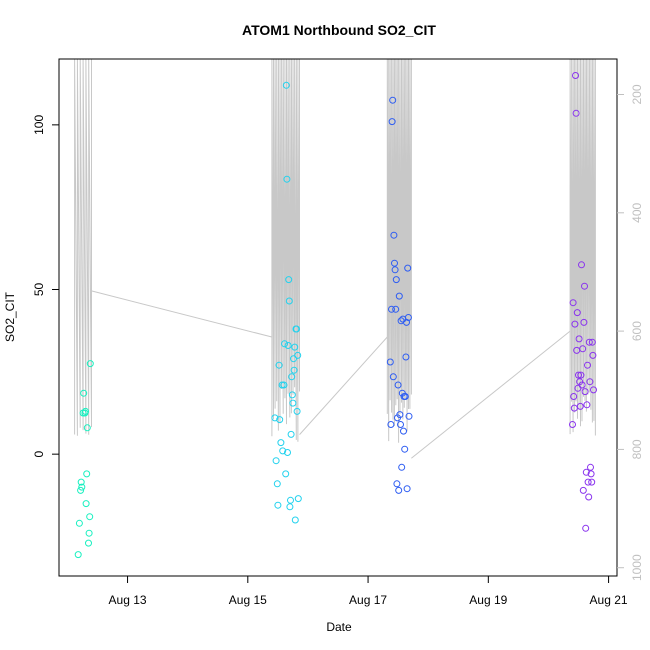 This screenshot has width=650, height=650. I want to click on x-tick-label-0: Aug 13, so click(128, 600).